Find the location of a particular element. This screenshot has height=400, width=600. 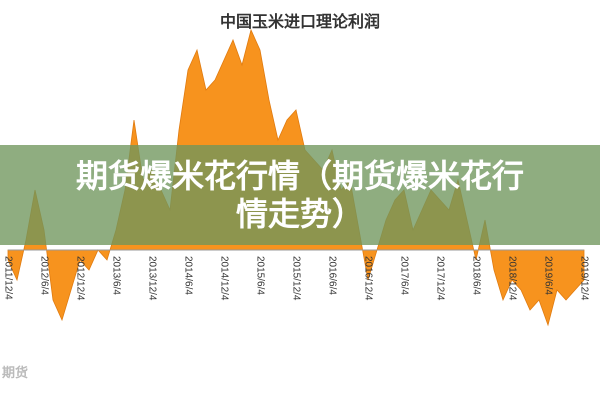

chart-title: 中国玉米进口理论利润 is located at coordinates (300, 21).